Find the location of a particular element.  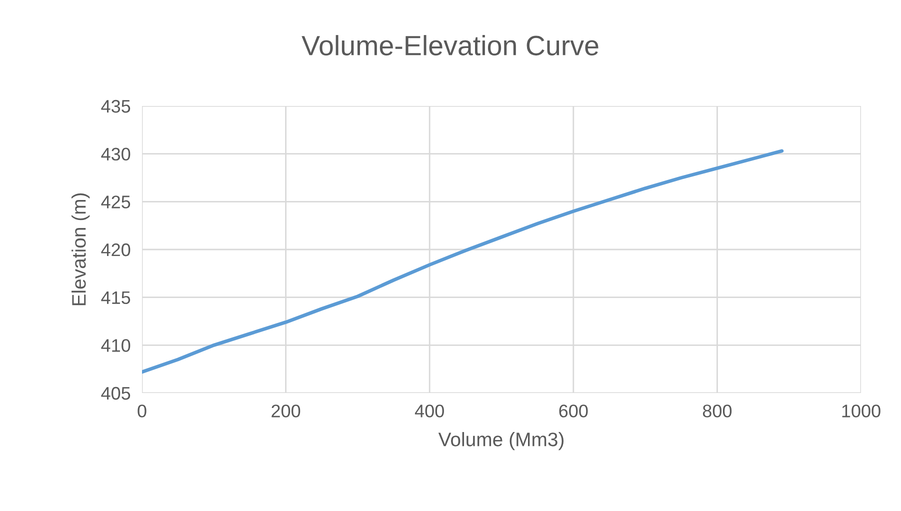

x-tick-label: 400 is located at coordinates (429, 411).